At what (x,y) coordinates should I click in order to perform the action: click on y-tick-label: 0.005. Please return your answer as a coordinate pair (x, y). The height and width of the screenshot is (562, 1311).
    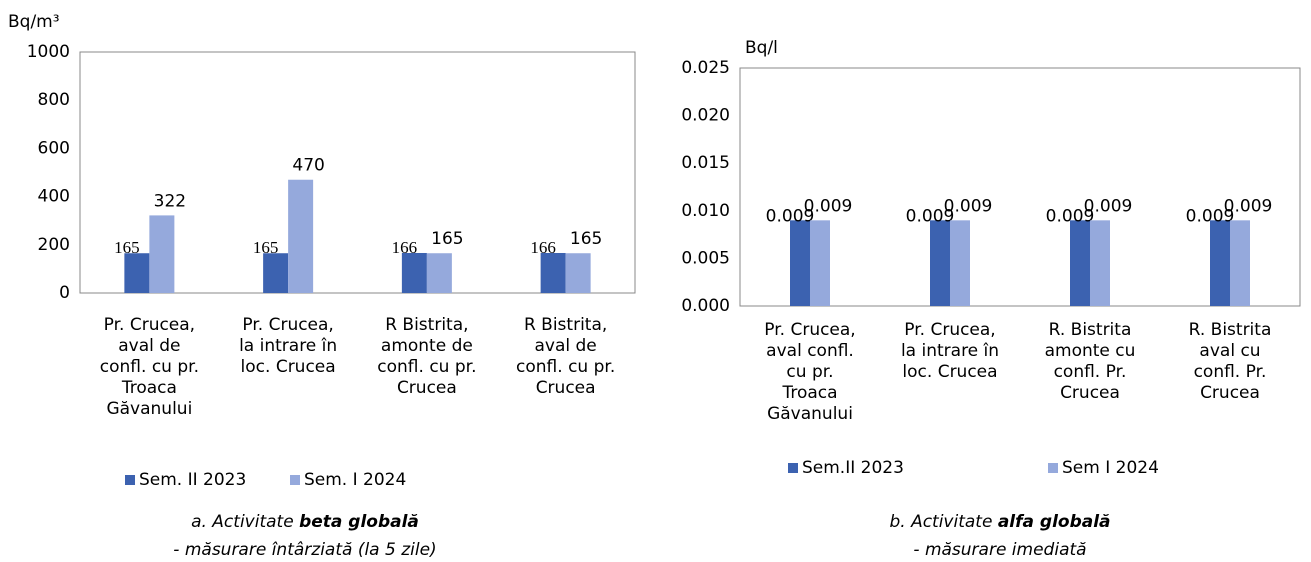
    Looking at the image, I should click on (705, 258).